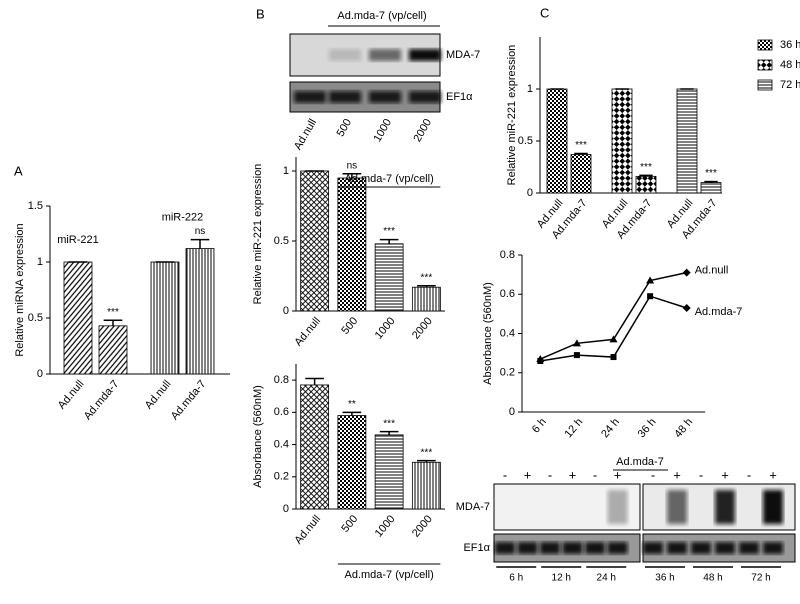 The width and height of the screenshot is (800, 604). What do you see at coordinates (516, 578) in the screenshot?
I see `time-label: 6 h` at bounding box center [516, 578].